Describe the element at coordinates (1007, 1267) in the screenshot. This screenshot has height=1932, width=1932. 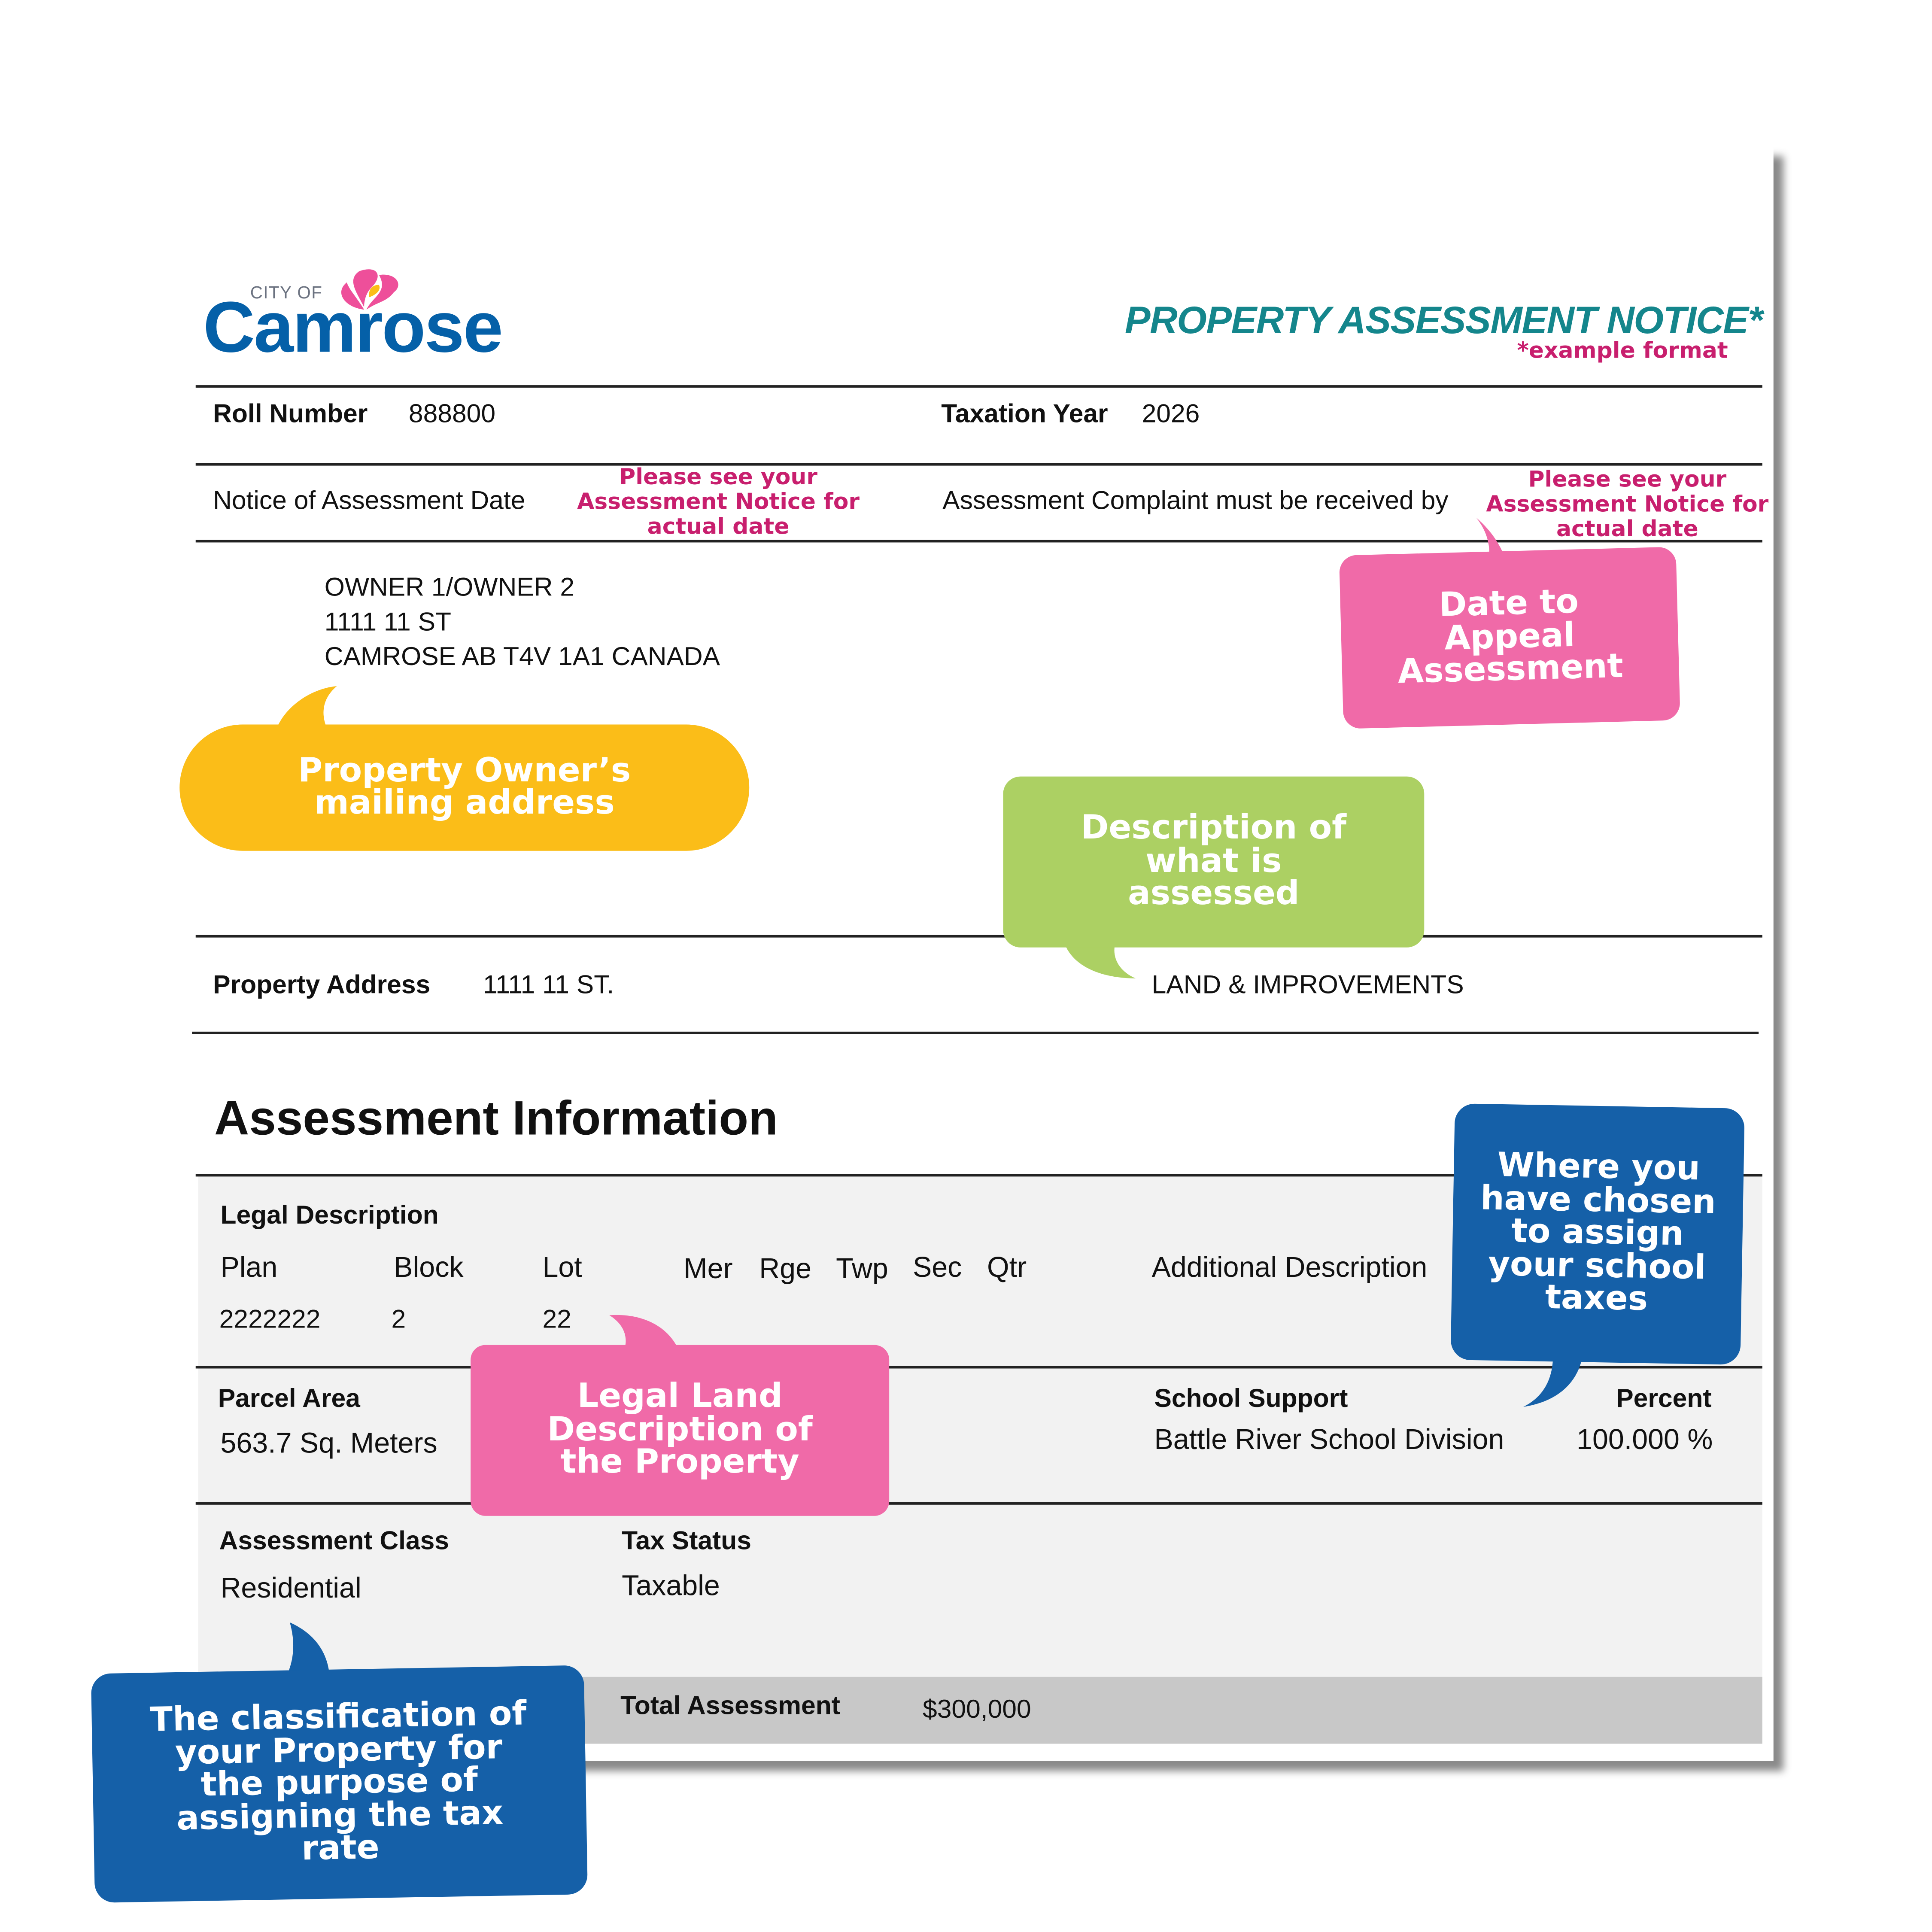
I see `col-qtr: Qtr` at that location.